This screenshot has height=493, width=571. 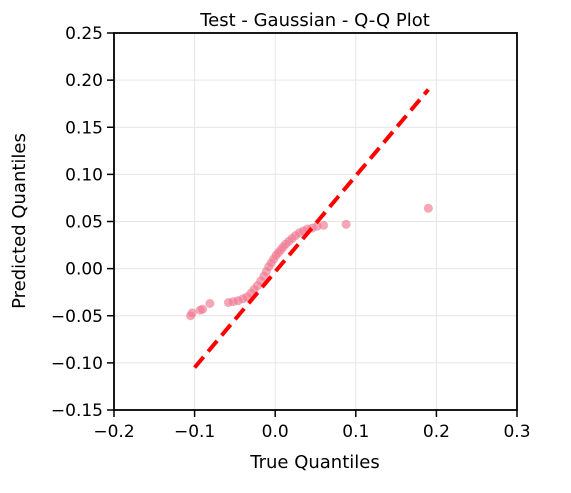 What do you see at coordinates (309, 262) in the screenshot?
I see `data-points` at bounding box center [309, 262].